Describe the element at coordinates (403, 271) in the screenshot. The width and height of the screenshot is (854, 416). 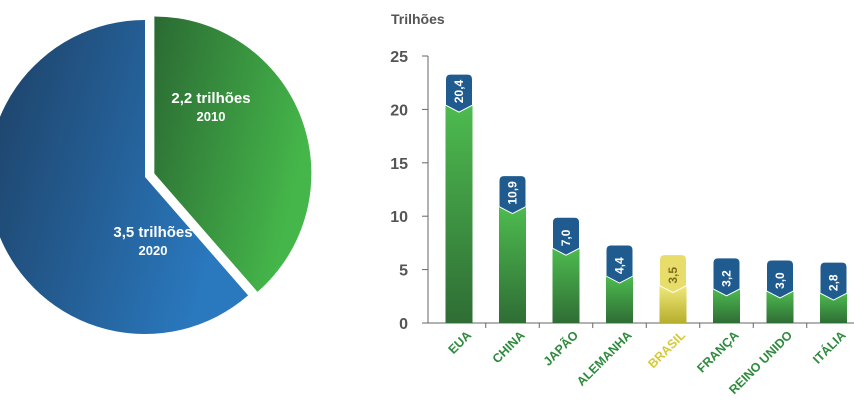
I see `y-tick-label: 5` at that location.